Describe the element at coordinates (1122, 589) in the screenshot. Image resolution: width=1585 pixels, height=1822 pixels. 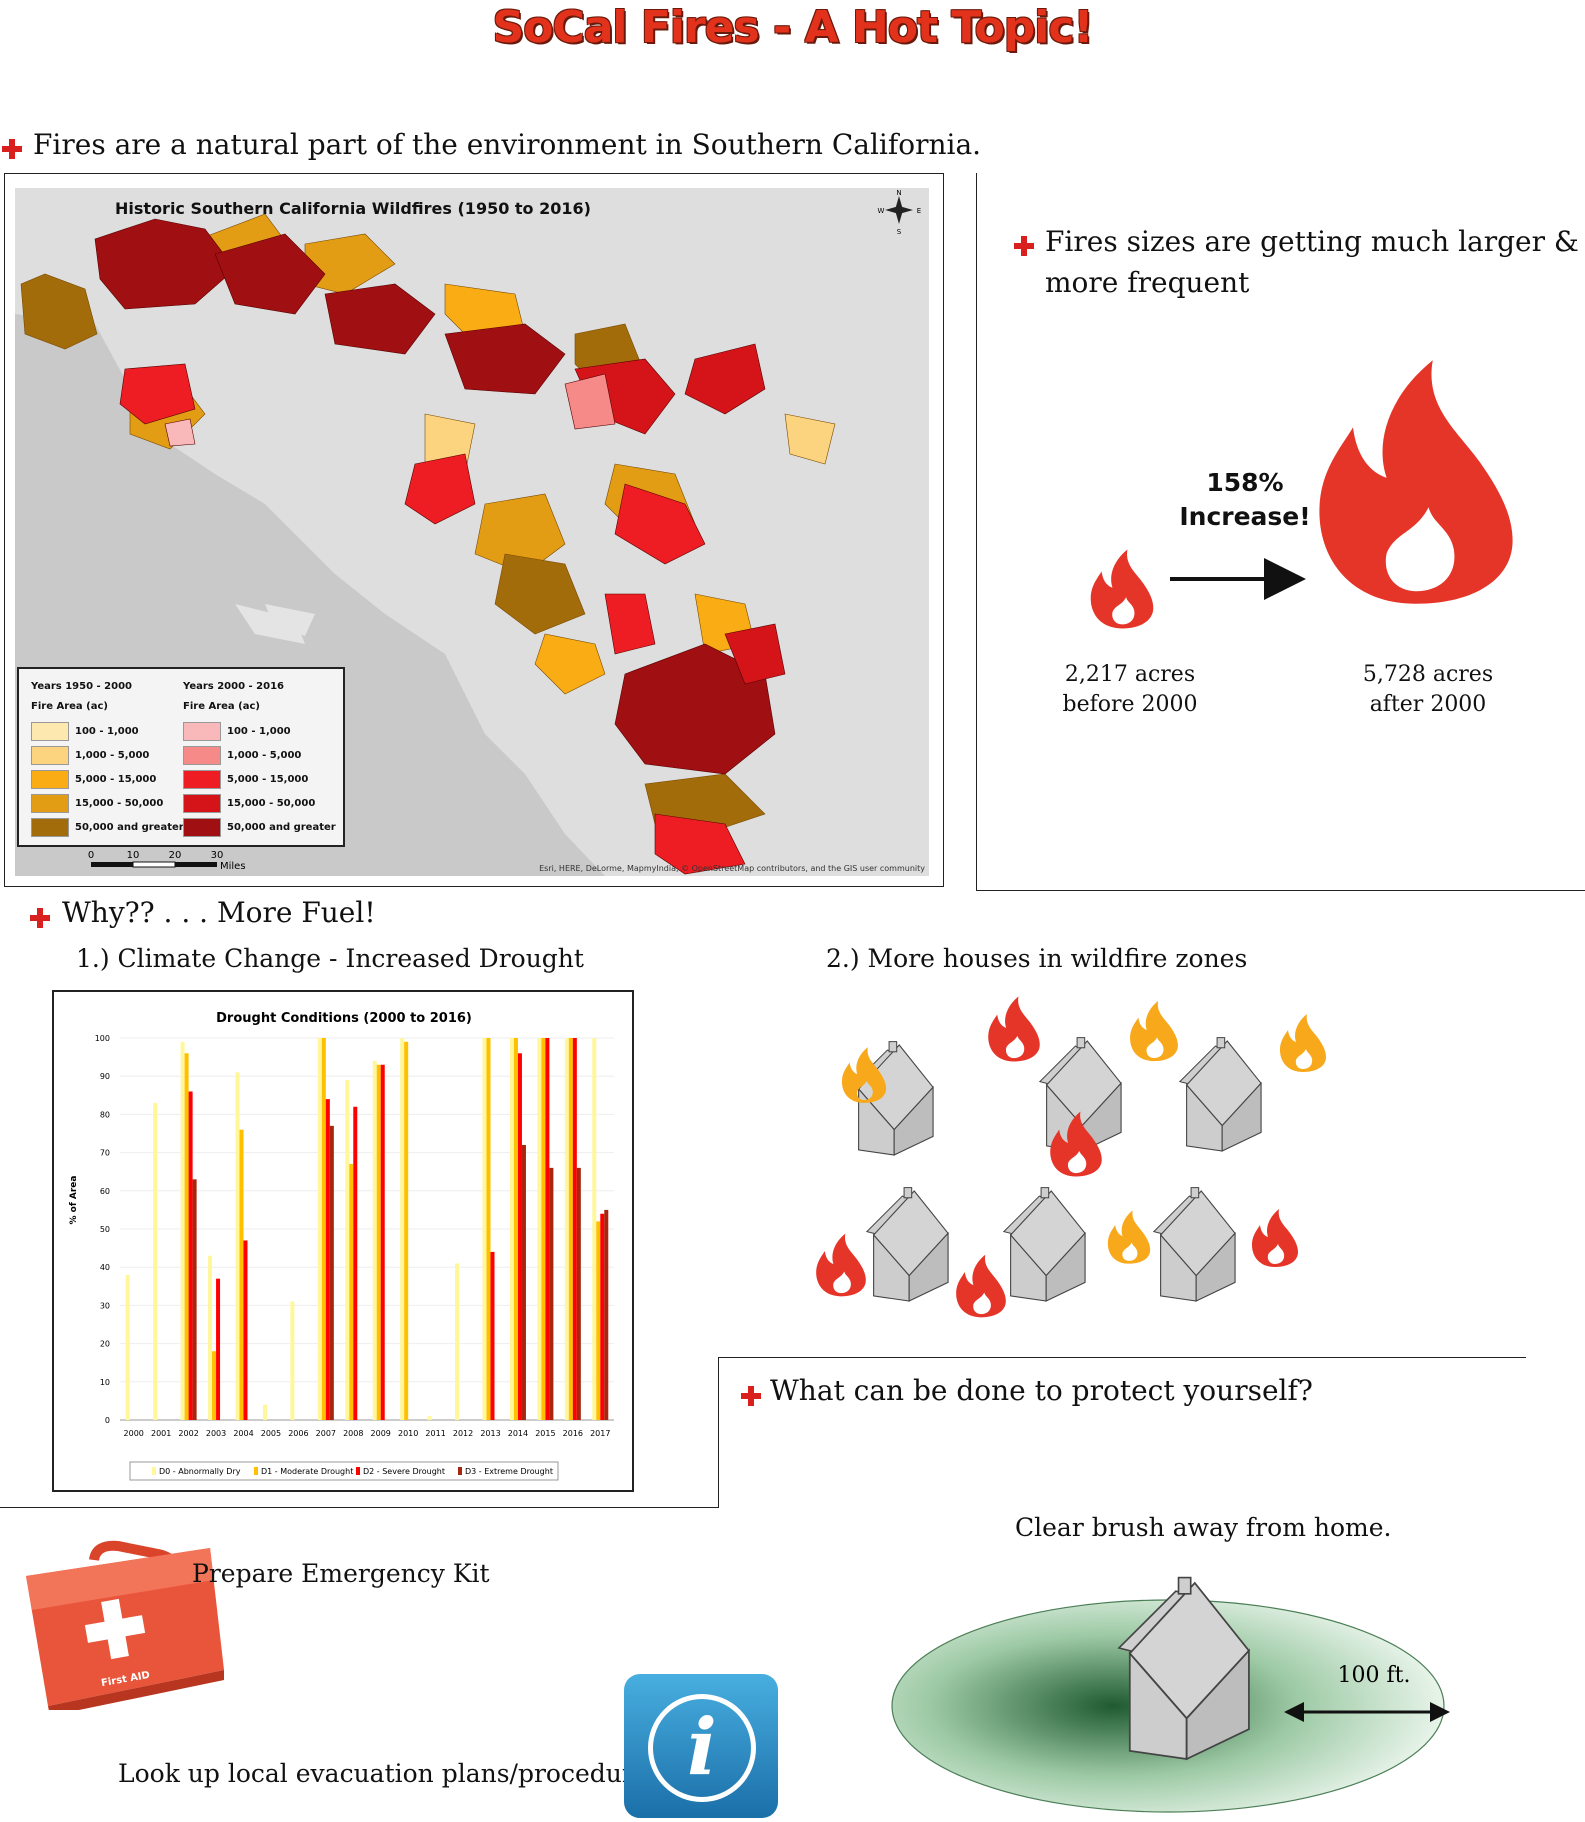
I see `small-flame-icon` at that location.